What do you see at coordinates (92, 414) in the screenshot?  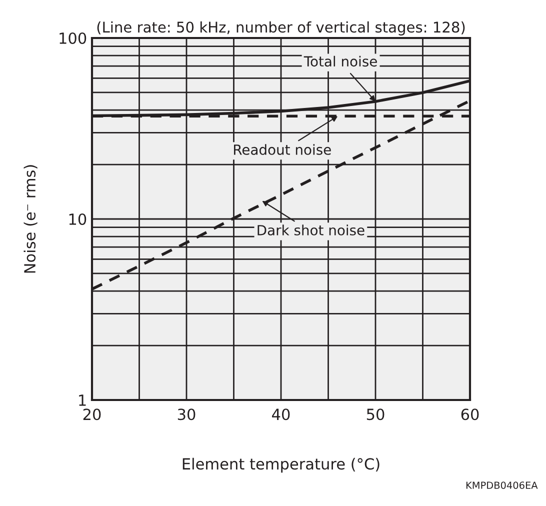 I see `x-tick-label: 20` at bounding box center [92, 414].